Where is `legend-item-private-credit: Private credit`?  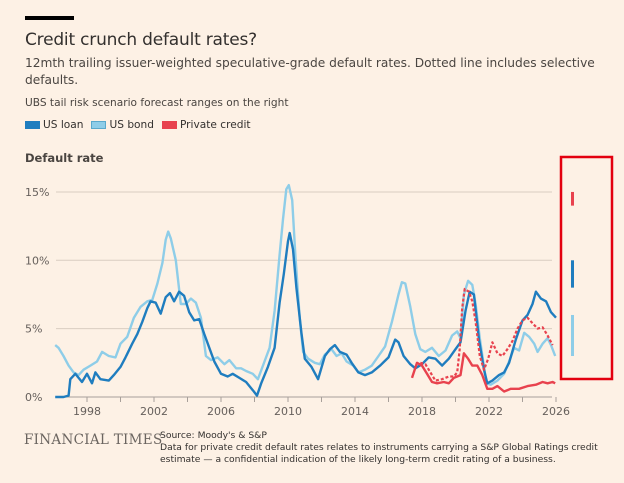
legend-item-private-credit: Private credit is located at coordinates (206, 125).